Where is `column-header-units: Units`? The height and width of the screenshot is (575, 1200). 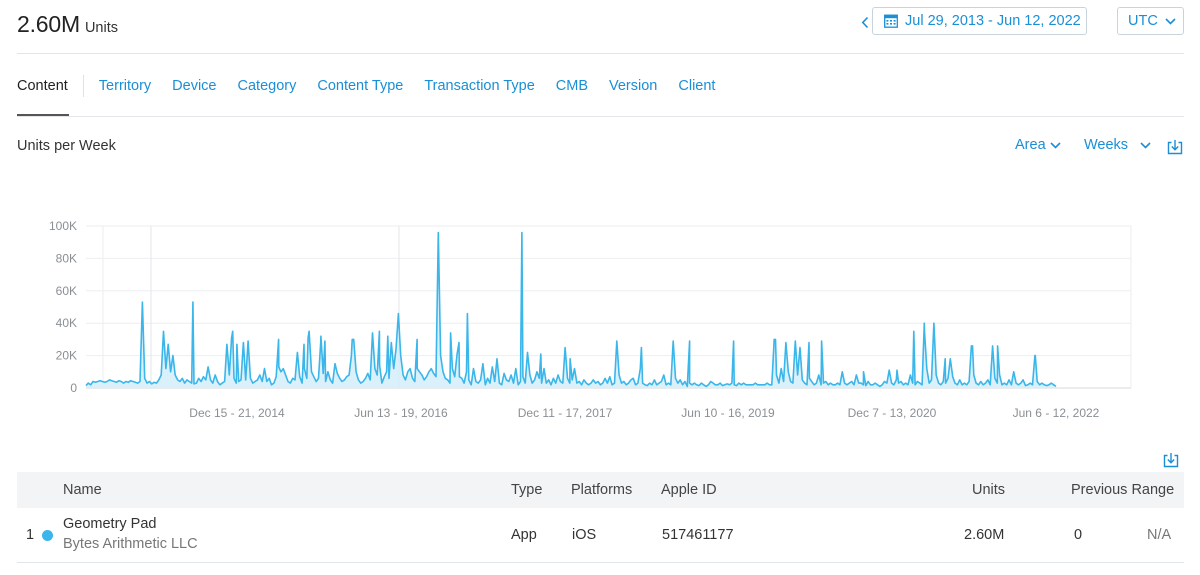
column-header-units: Units is located at coordinates (989, 490).